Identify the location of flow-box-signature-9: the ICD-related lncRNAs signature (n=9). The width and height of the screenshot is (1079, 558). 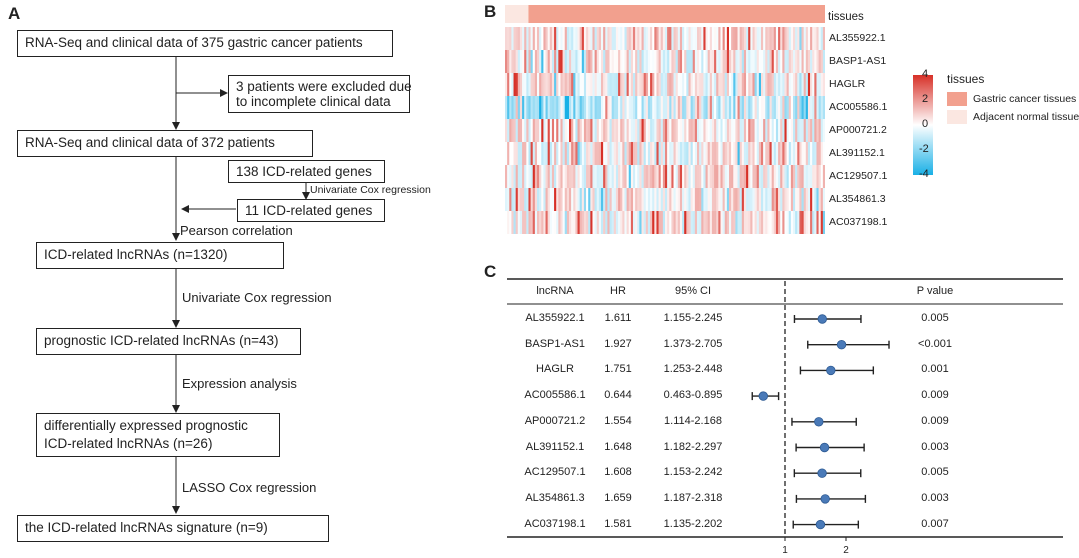
(173, 528).